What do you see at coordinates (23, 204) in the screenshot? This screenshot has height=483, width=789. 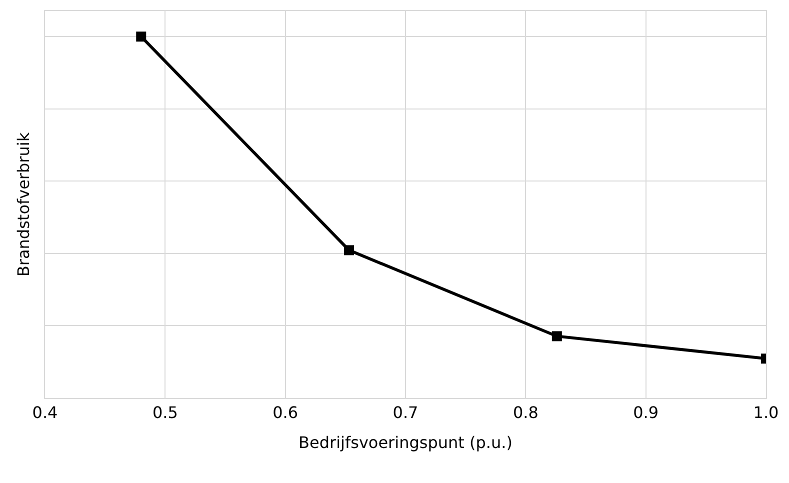 I see `y-axis-title: Brandstofverbruik` at bounding box center [23, 204].